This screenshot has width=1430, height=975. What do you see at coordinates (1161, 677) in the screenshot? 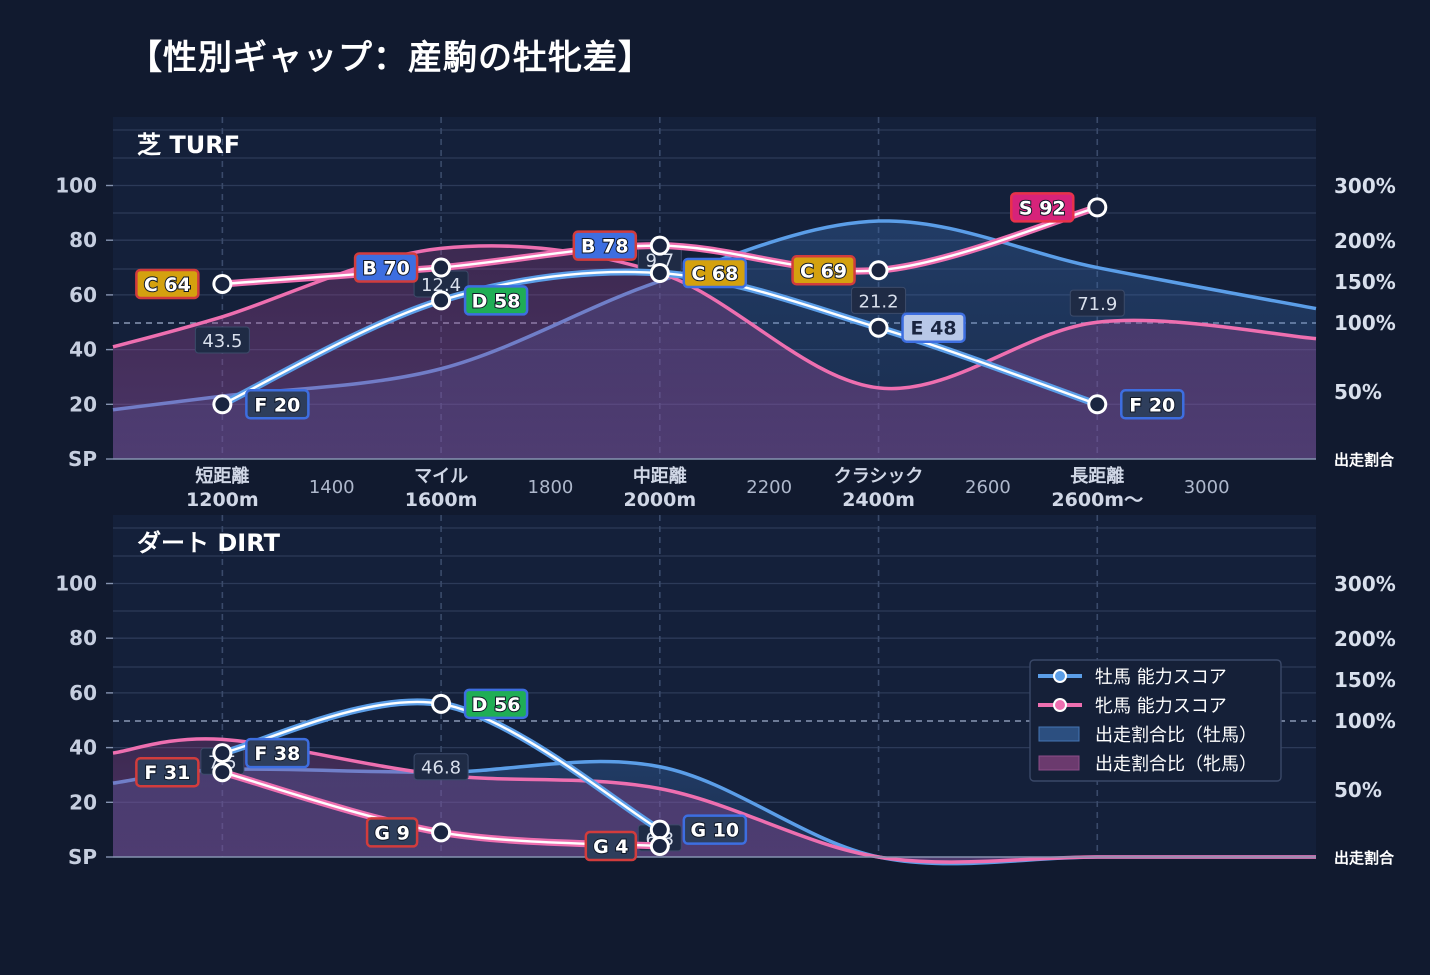
I see `legend-label: 牡馬 能力スコア` at bounding box center [1161, 677].